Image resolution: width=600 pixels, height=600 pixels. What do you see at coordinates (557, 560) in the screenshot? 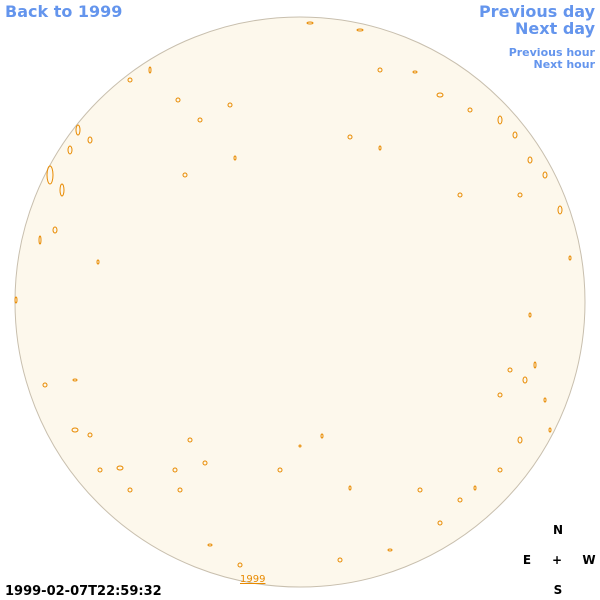
I see `compass-center: +` at bounding box center [557, 560].